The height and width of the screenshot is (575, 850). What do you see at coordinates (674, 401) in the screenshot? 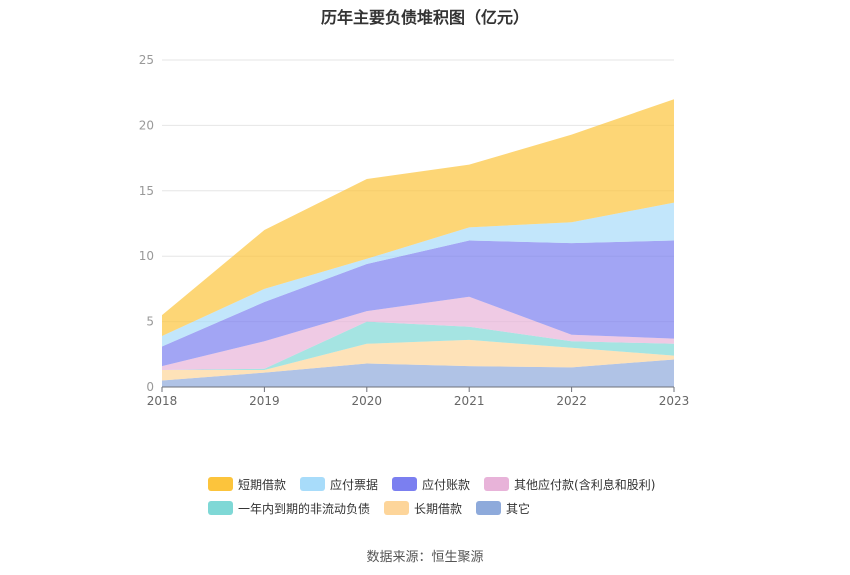
I see `x-tick-label: 2023` at bounding box center [674, 401].